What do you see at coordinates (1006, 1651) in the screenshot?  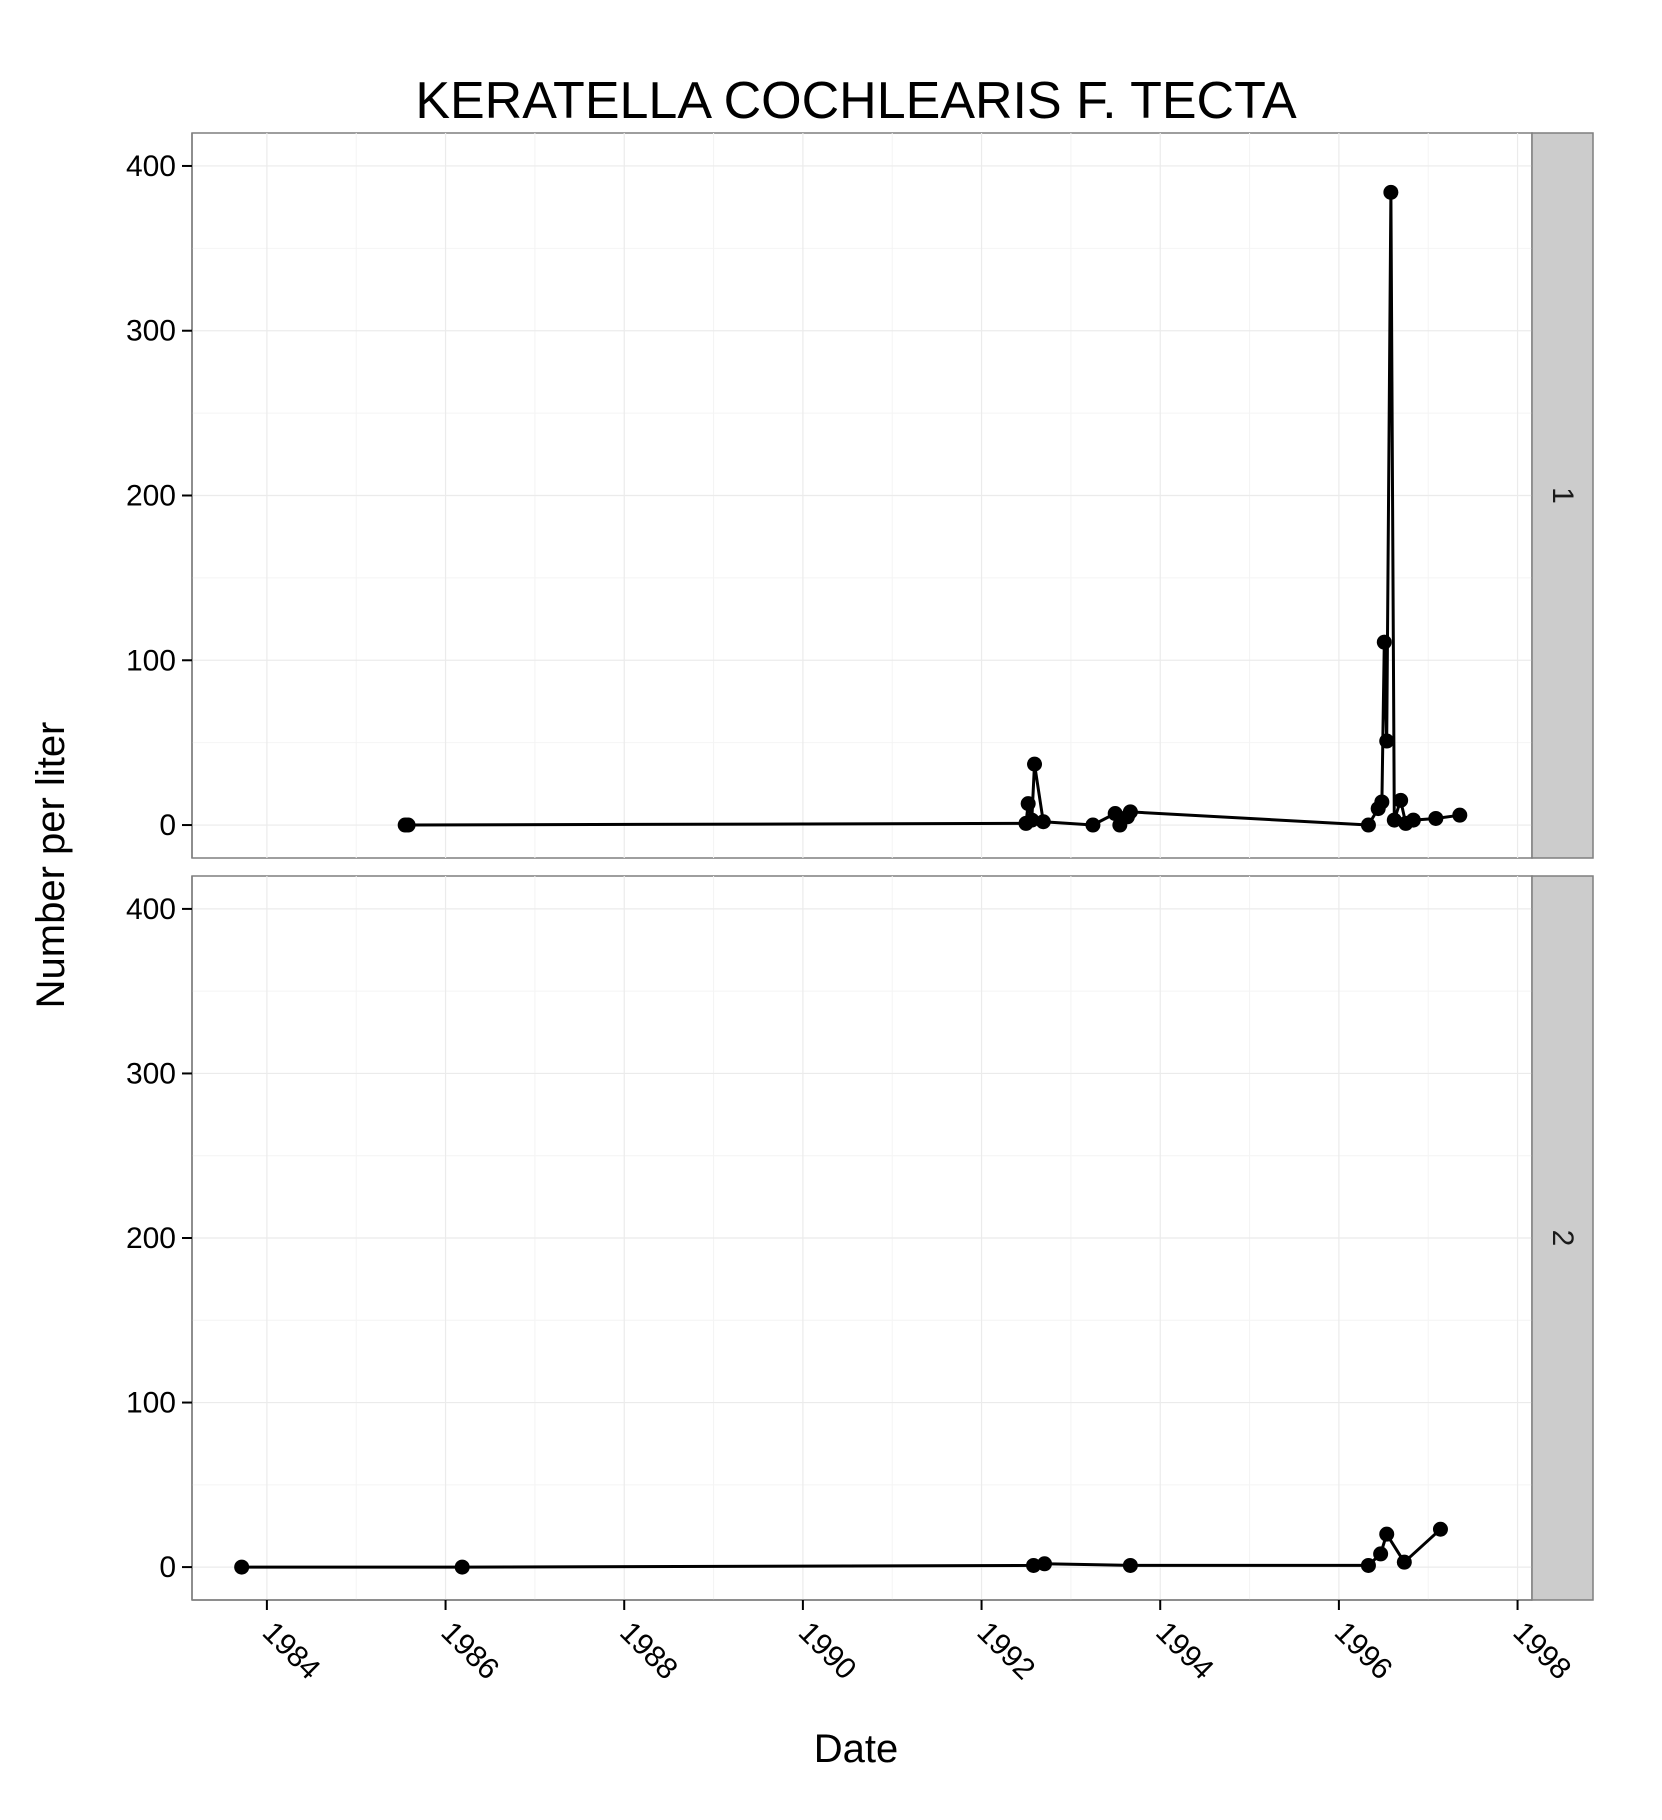 I see `x-tick-label: 1992` at bounding box center [1006, 1651].